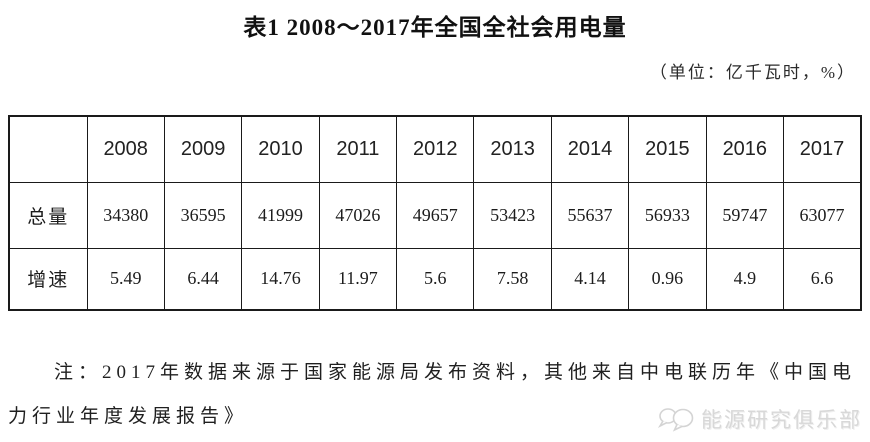 The image size is (870, 442). What do you see at coordinates (280, 279) in the screenshot?
I see `growth-value: 14.76` at bounding box center [280, 279].